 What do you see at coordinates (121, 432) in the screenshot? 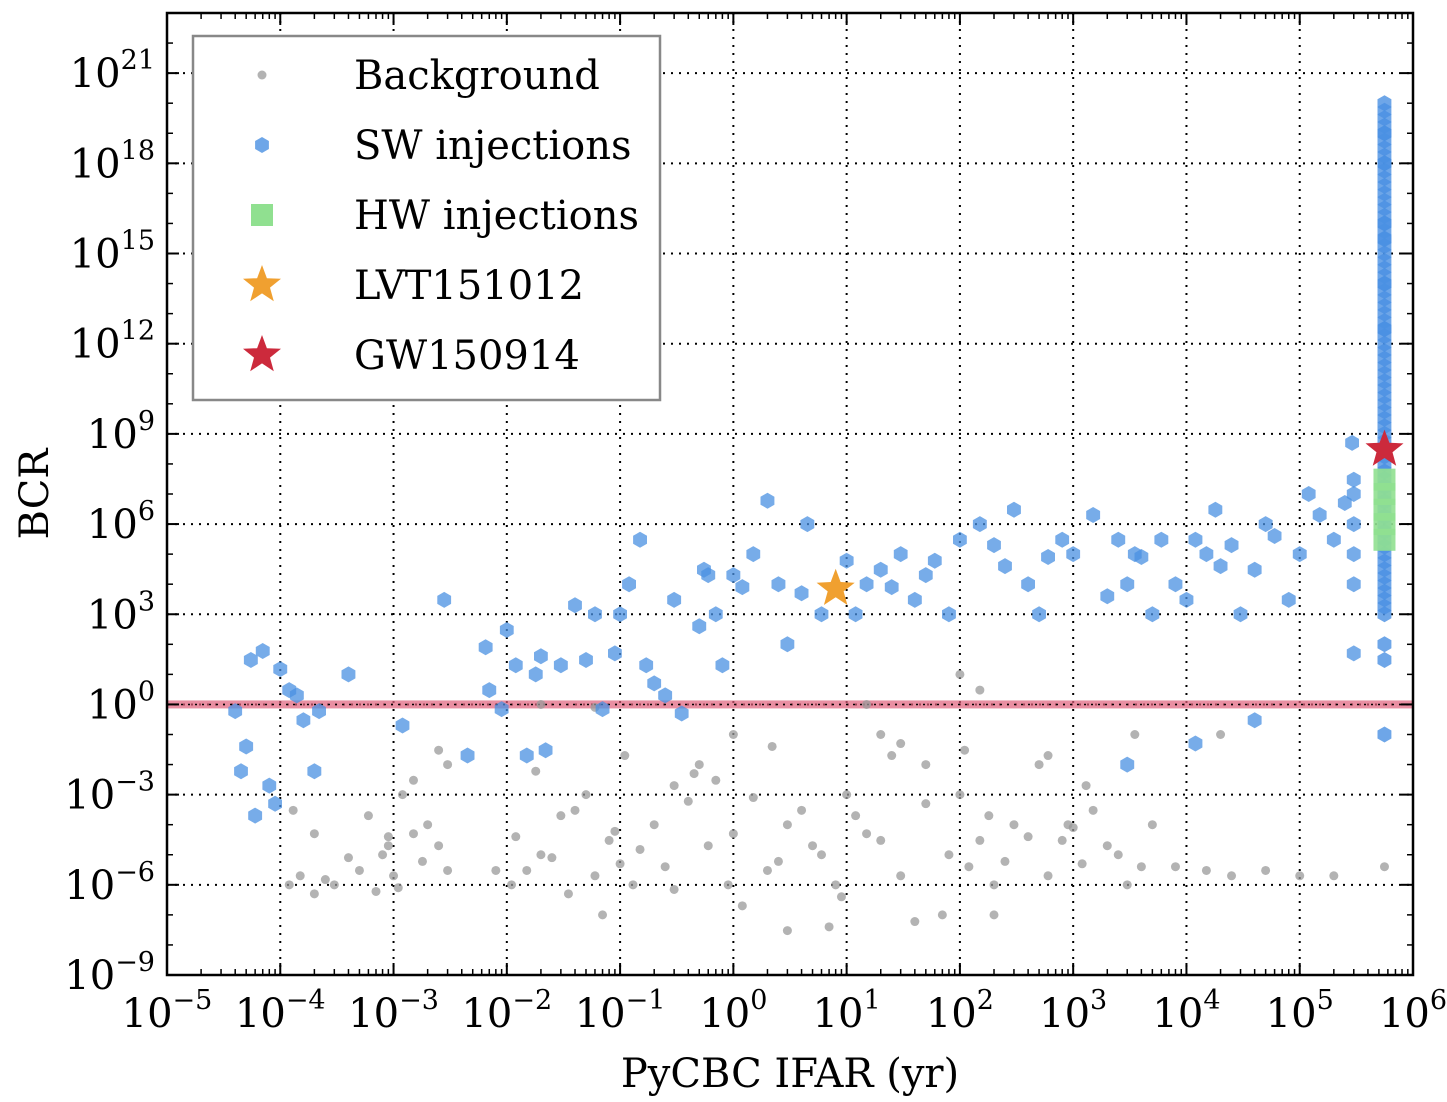
I see `y-tick-label: 10⁹` at bounding box center [121, 432].